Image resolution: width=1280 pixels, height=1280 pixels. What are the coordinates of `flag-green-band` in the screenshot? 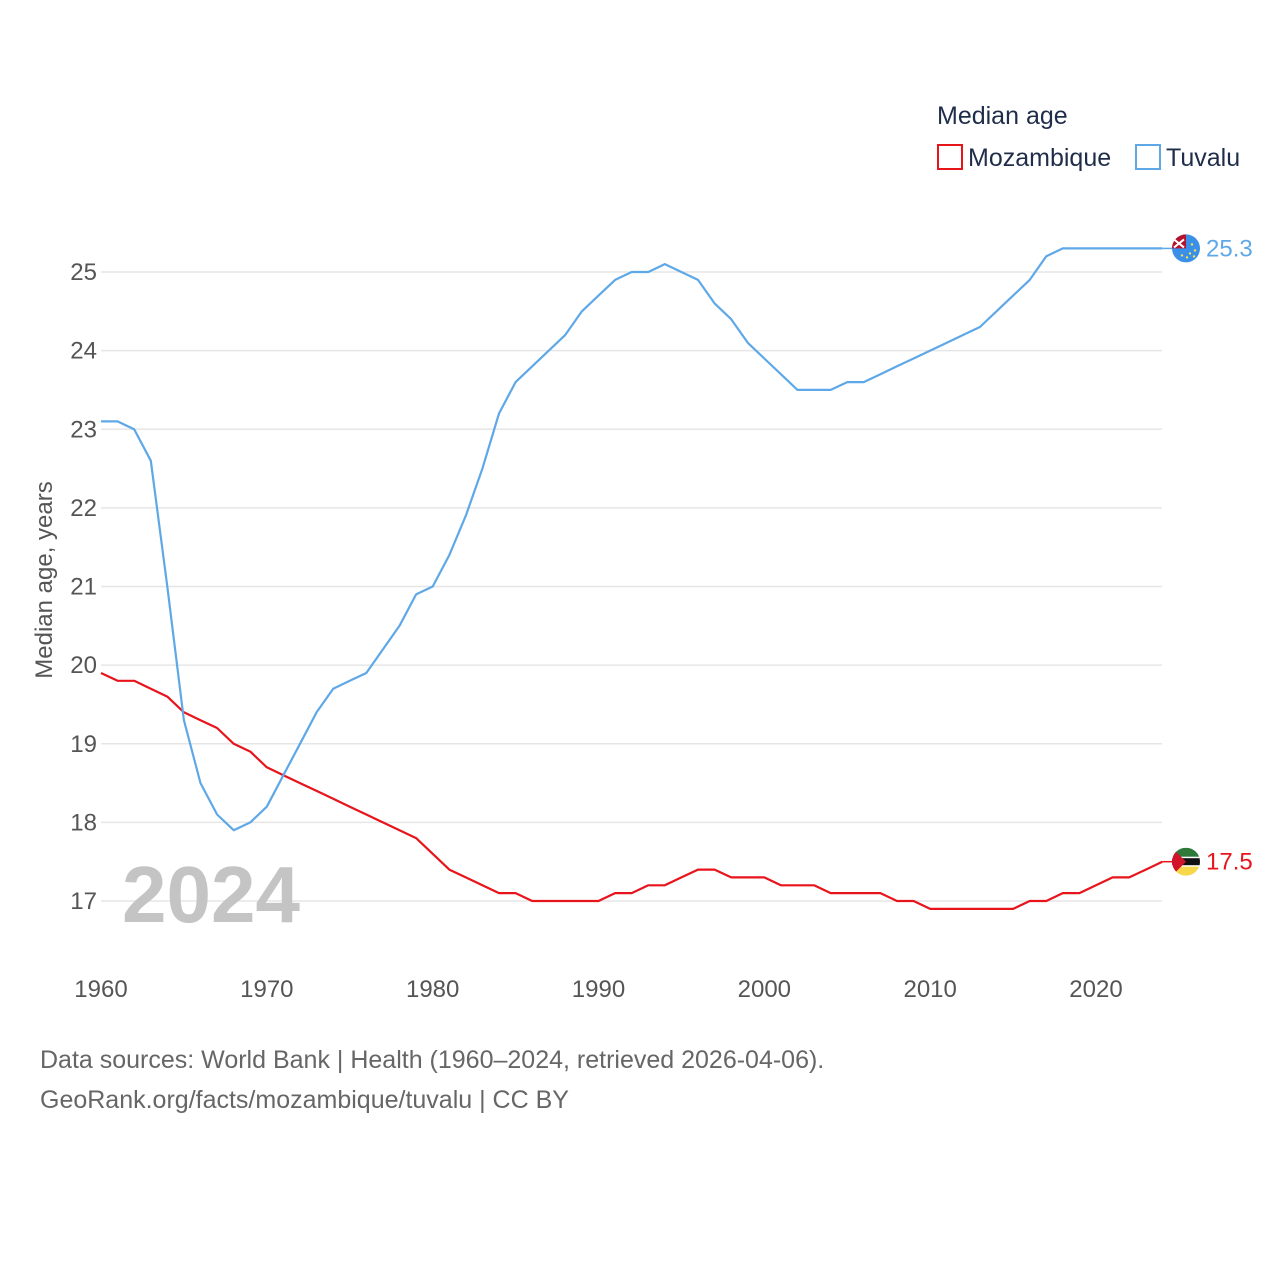 It's located at (1186, 852).